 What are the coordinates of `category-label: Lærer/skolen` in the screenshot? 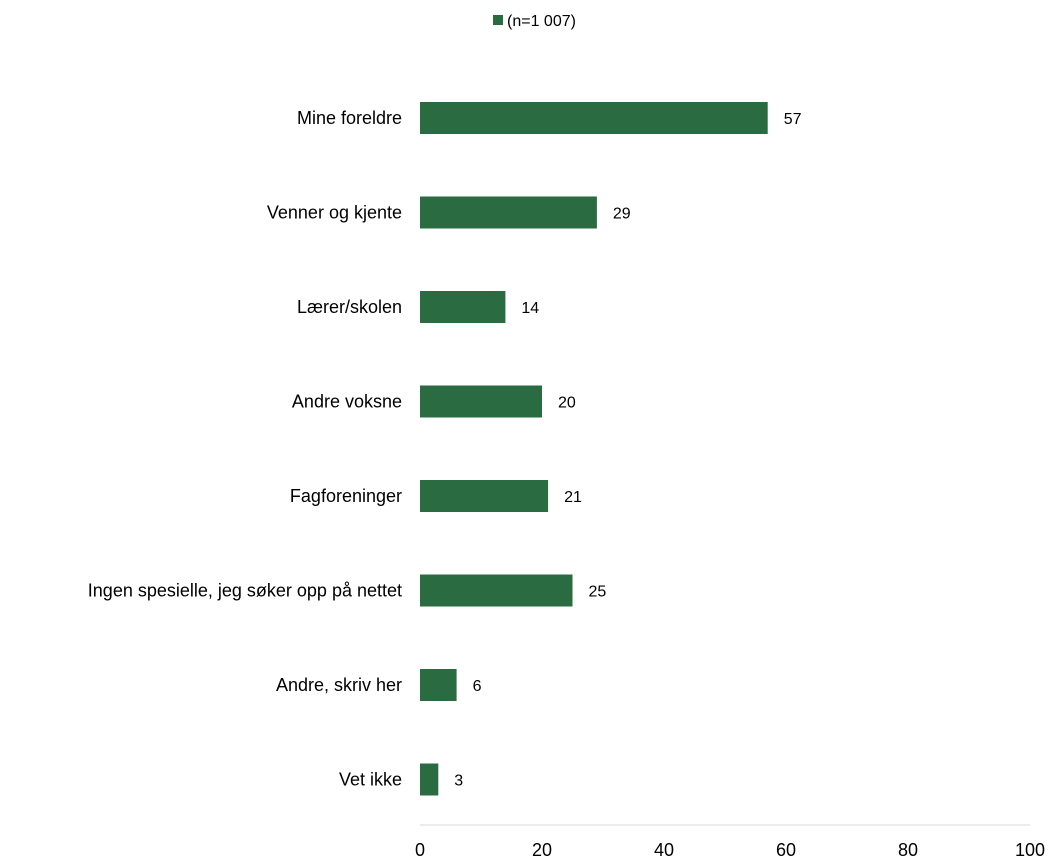 It's located at (349, 307).